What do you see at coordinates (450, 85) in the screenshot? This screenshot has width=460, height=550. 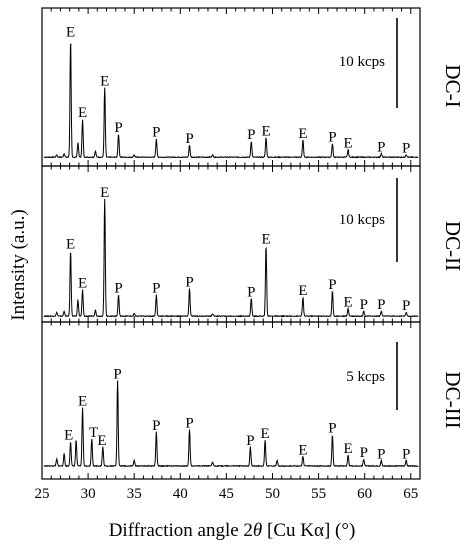 I see `sample-name: DC-I` at bounding box center [450, 85].